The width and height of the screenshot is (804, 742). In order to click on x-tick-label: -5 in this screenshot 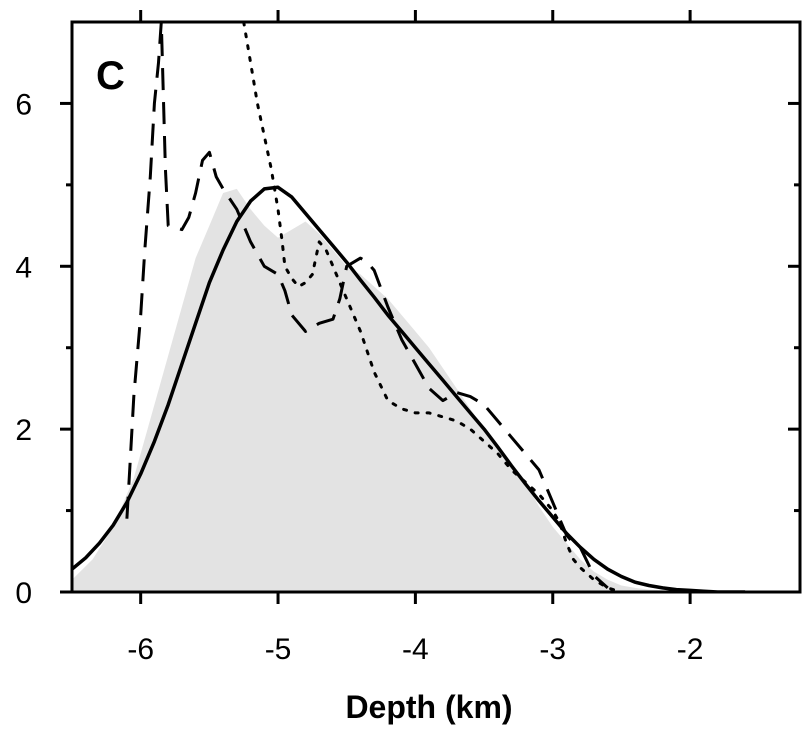, I will do `click(278, 649)`.